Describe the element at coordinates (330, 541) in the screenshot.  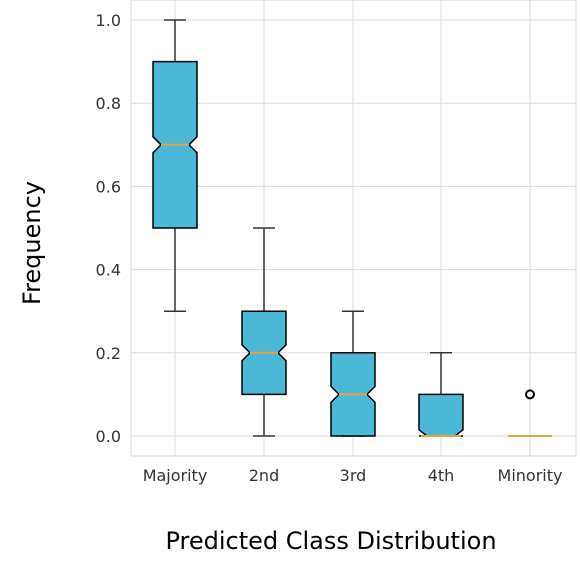
I see `x-axis-label: Predicted Class Distribution` at that location.